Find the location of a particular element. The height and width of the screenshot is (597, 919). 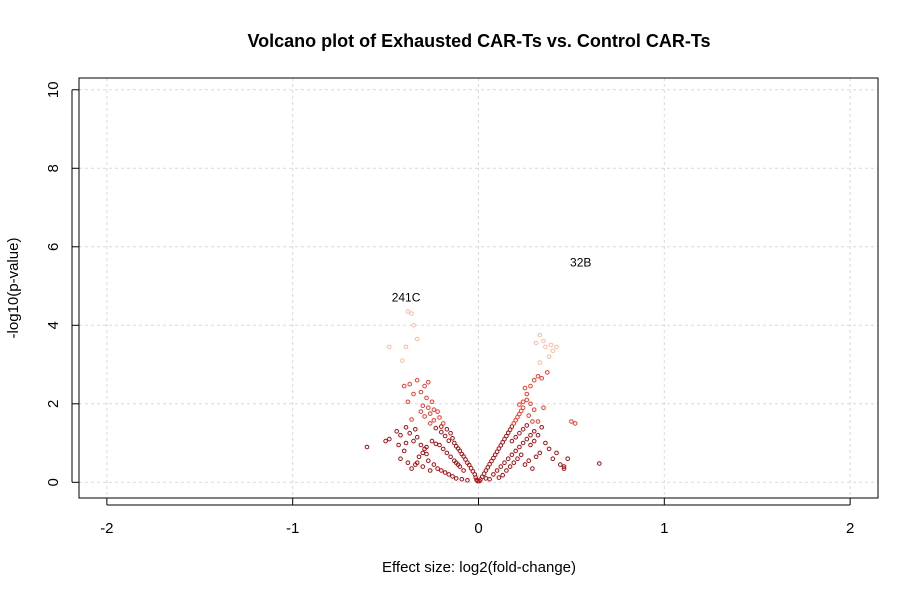

x-tick-label: -2 is located at coordinates (106, 528).